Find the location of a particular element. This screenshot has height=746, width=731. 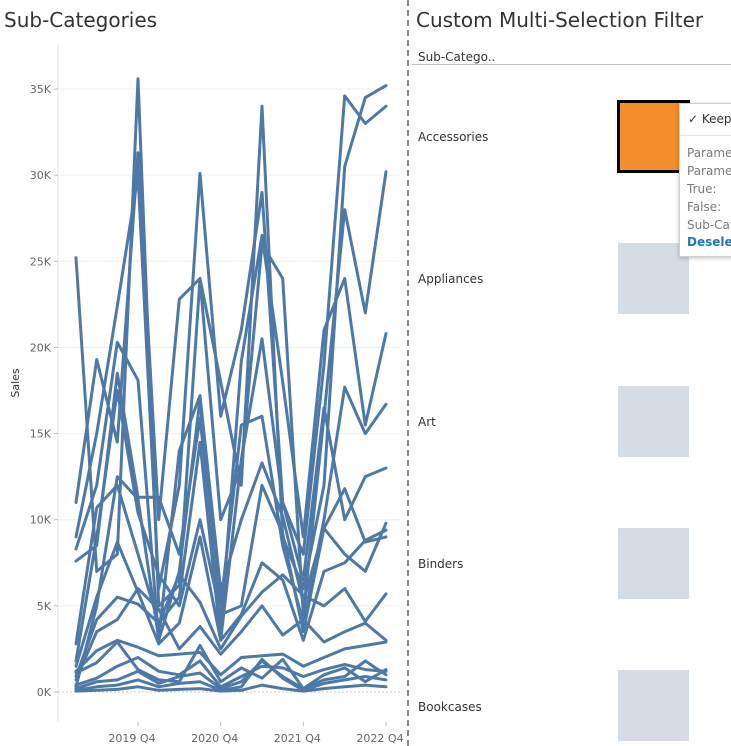

y-tick-label: 35K is located at coordinates (41, 89).